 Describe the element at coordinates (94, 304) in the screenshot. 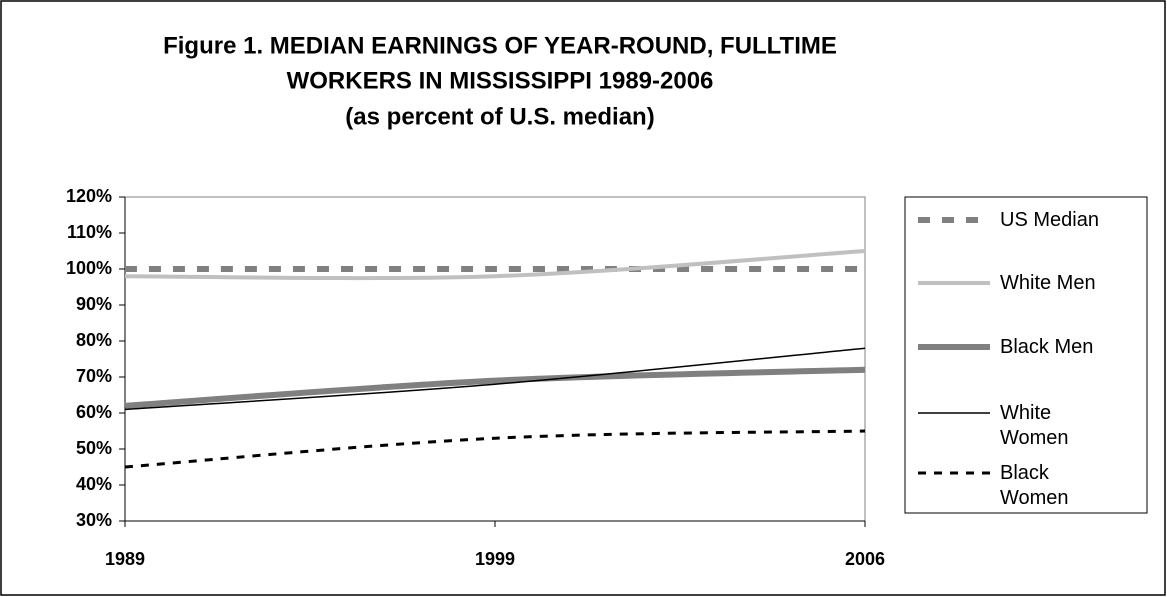

I see `y-tick-label: 90%` at that location.